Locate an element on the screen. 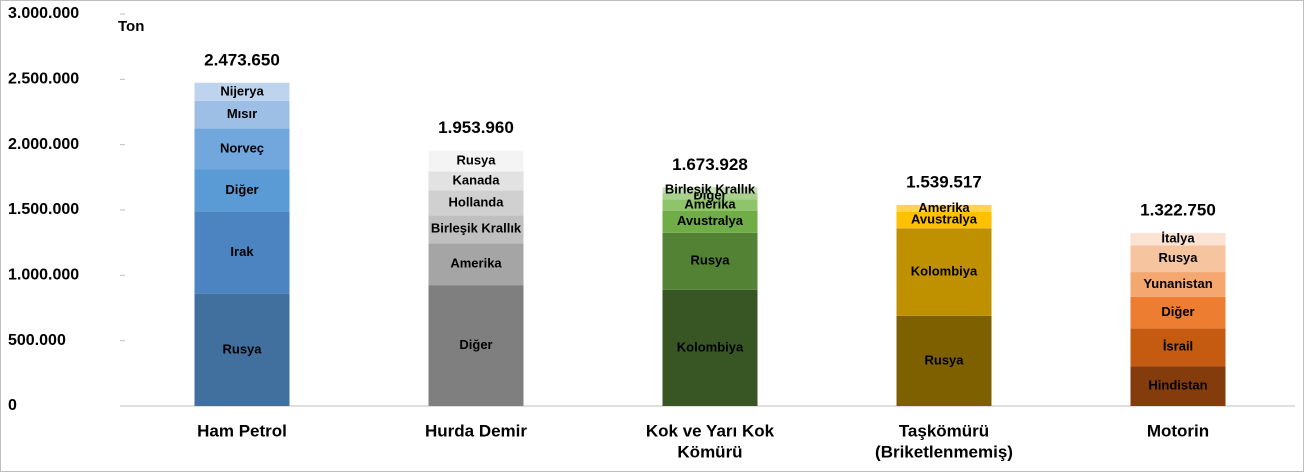 The image size is (1304, 472). segment-label: İtalya is located at coordinates (1178, 238).